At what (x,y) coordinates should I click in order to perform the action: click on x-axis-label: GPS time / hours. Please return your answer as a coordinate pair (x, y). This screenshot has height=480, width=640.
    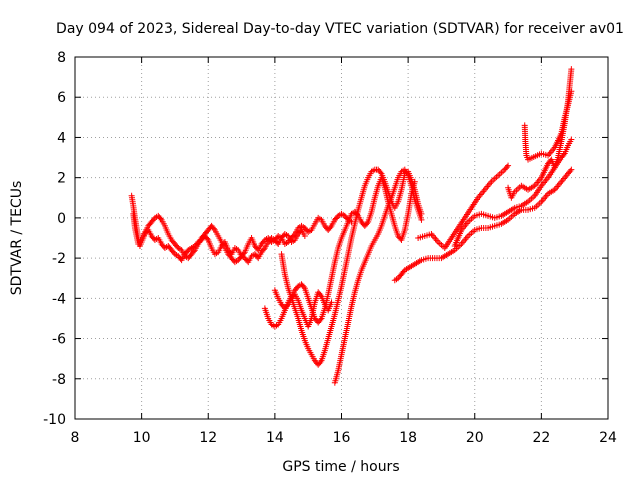
    Looking at the image, I should click on (340, 467).